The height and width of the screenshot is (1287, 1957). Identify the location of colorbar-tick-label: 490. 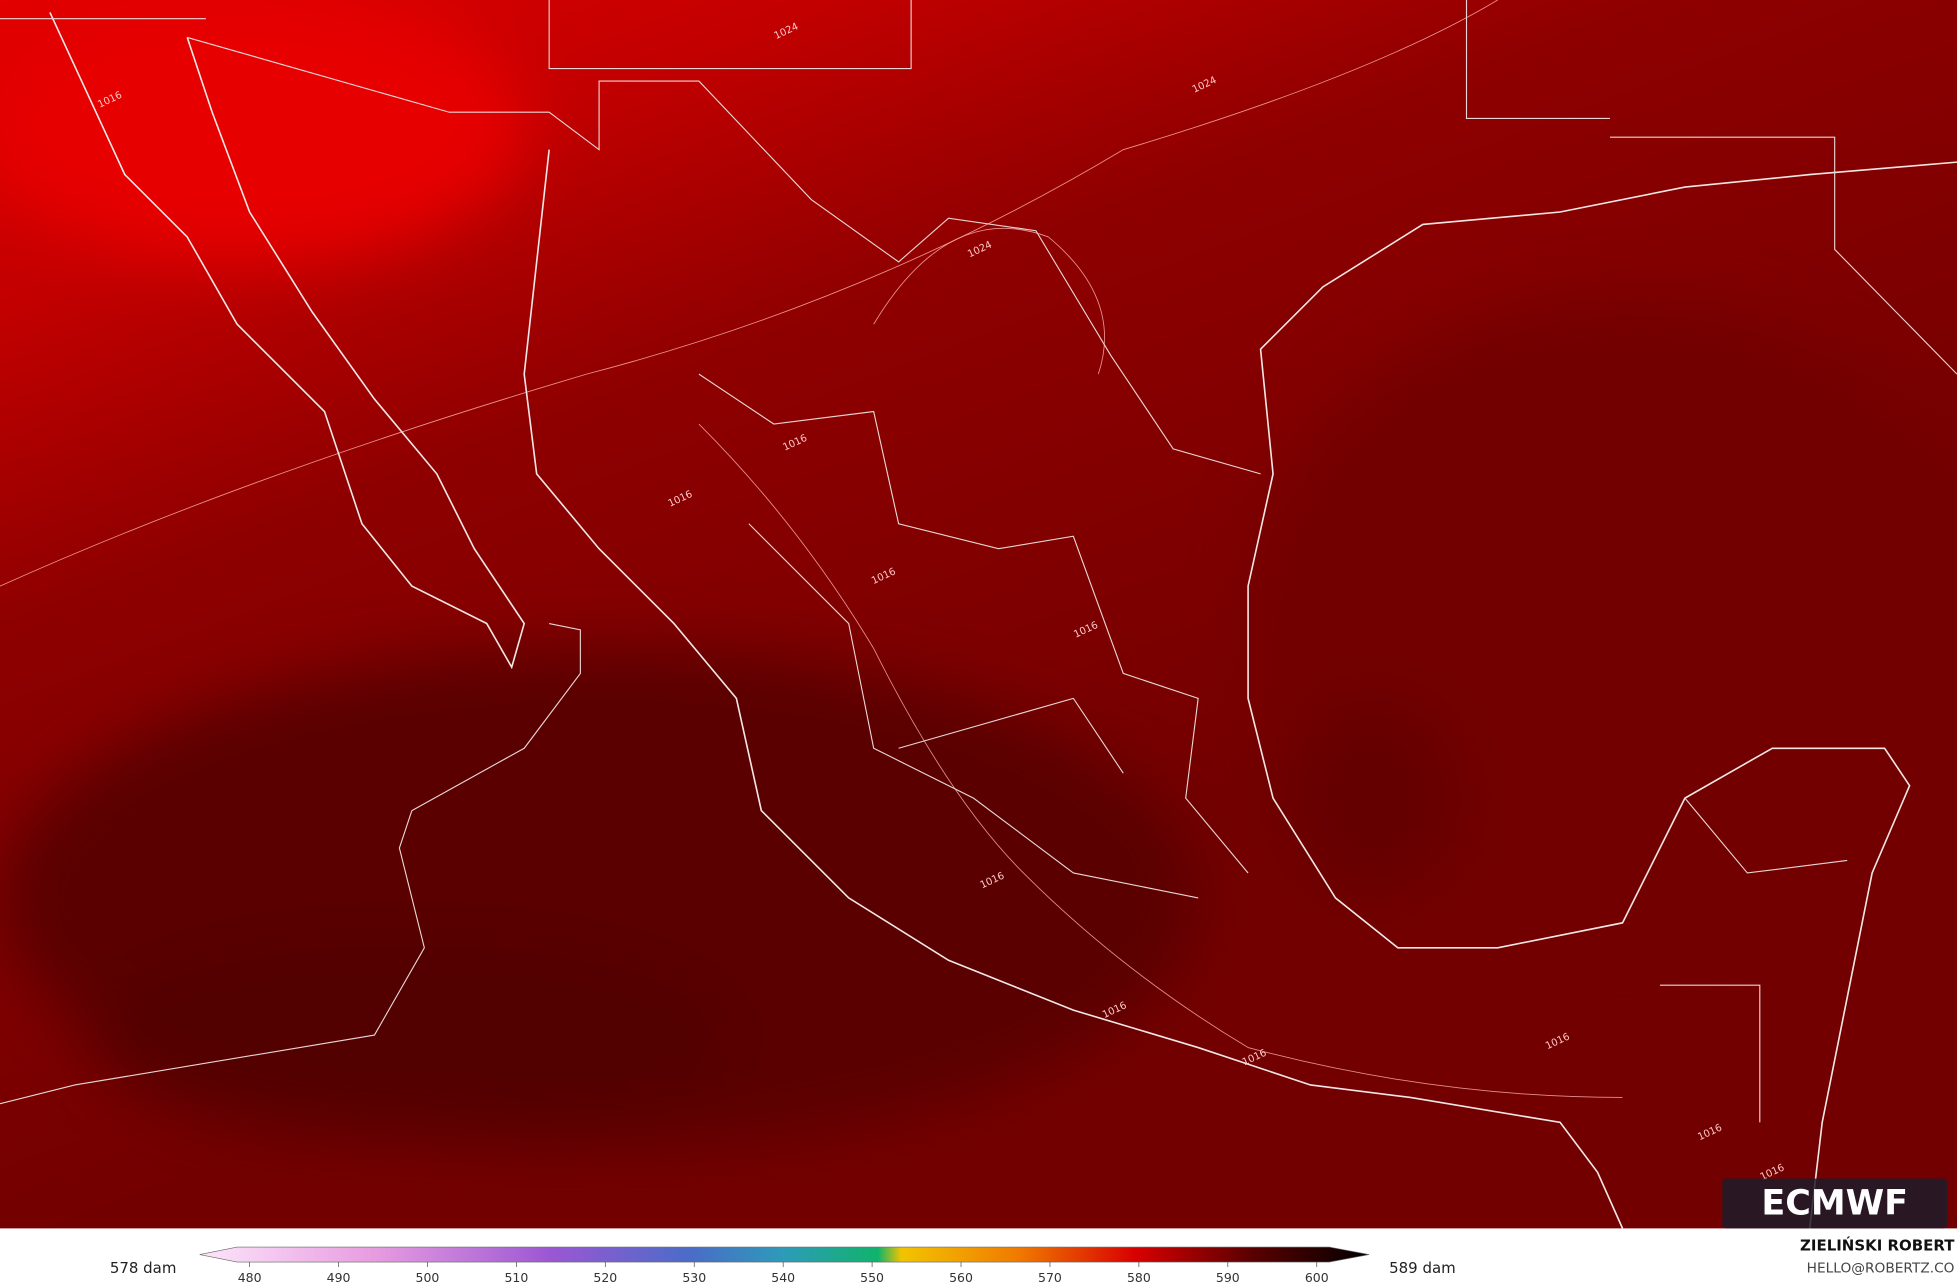
(339, 1277).